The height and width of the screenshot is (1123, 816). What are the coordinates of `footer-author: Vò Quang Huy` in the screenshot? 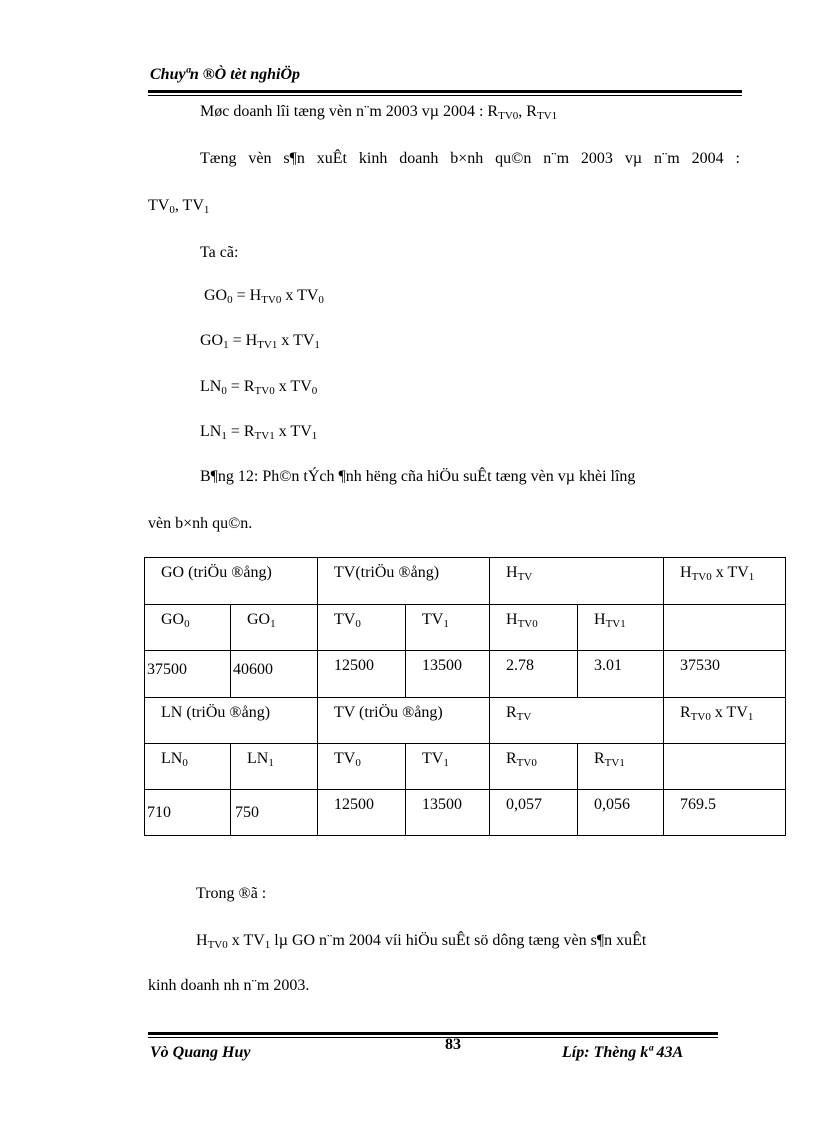 It's located at (200, 1052).